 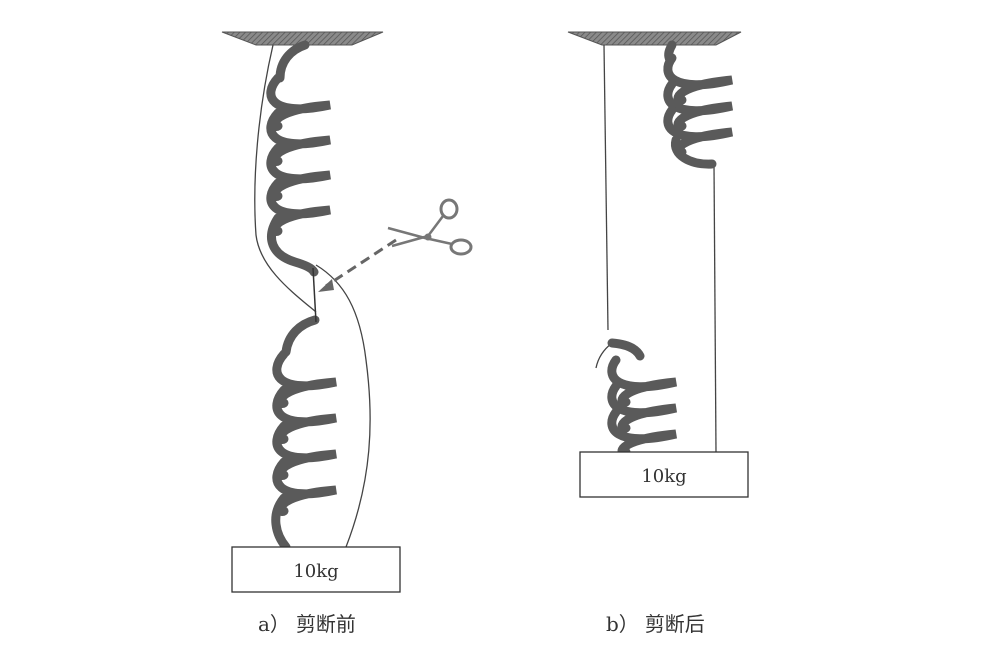 I want to click on caption-a: a） 剪断前, so click(x=307, y=622).